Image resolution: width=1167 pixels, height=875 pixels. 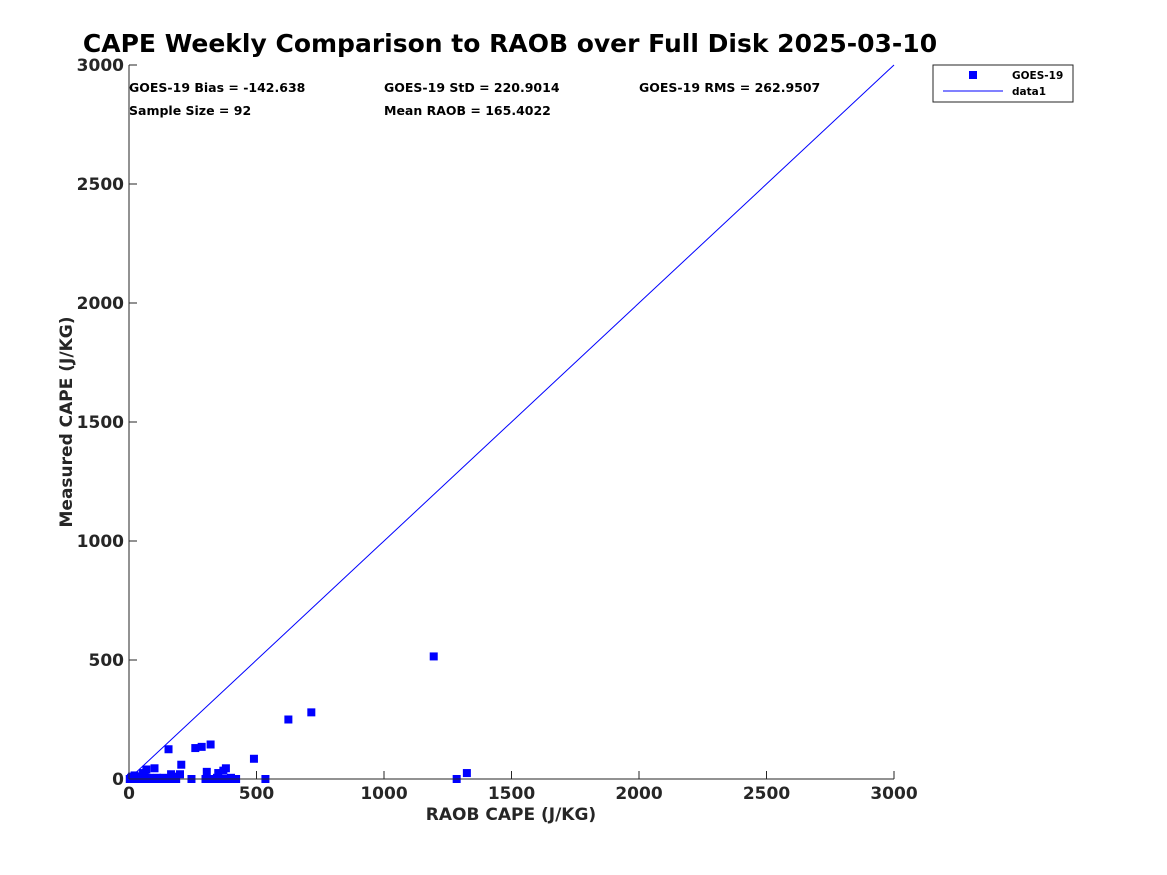 I want to click on y-tick-label: 0, so click(x=118, y=780).